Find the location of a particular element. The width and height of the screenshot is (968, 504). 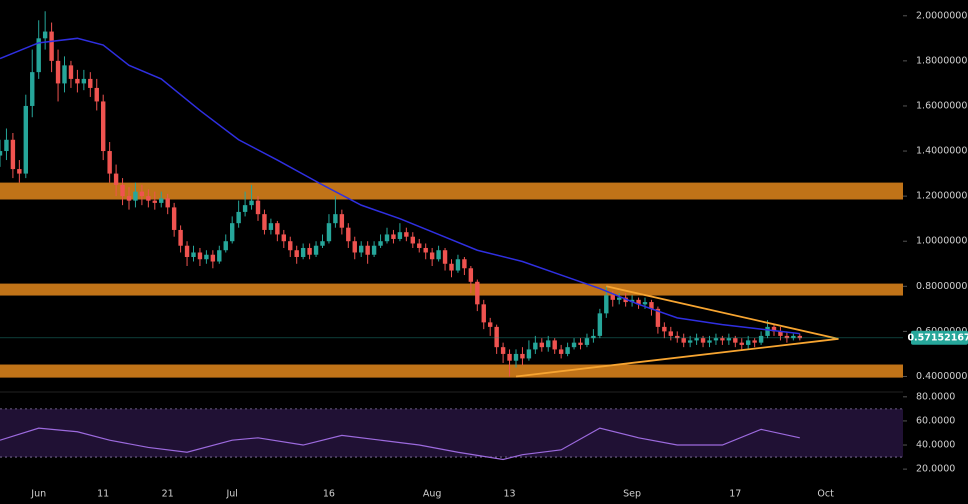

x-tick-label: Jul is located at coordinates (231, 494).